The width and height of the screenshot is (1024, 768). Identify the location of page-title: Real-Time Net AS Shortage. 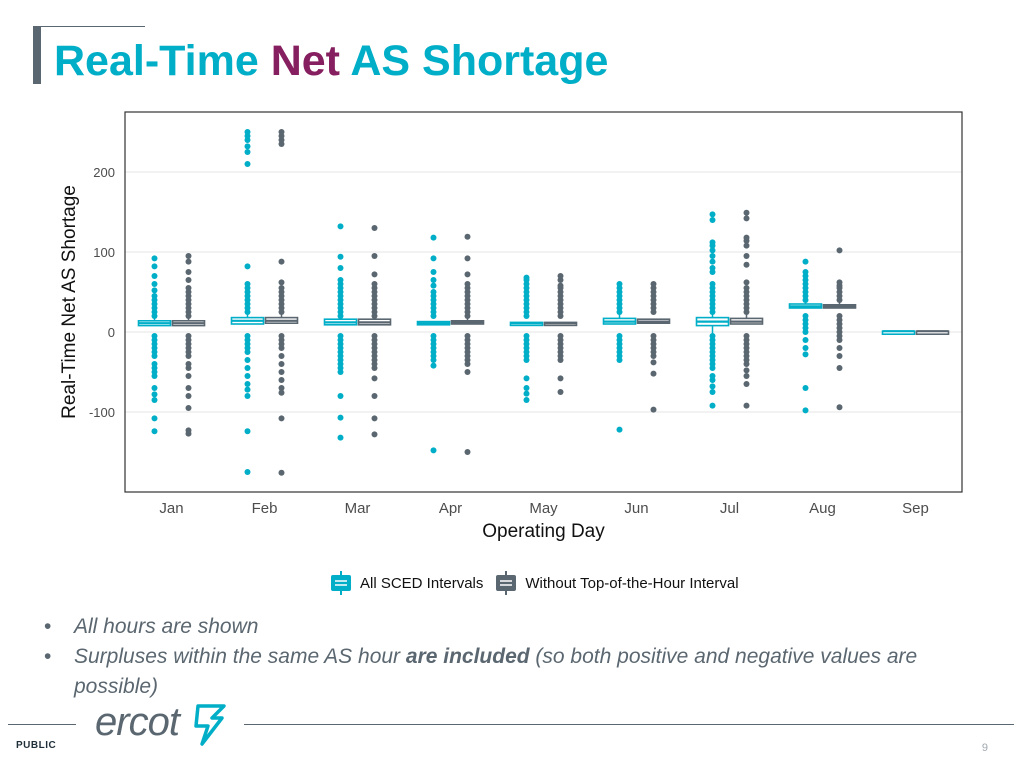
(331, 61).